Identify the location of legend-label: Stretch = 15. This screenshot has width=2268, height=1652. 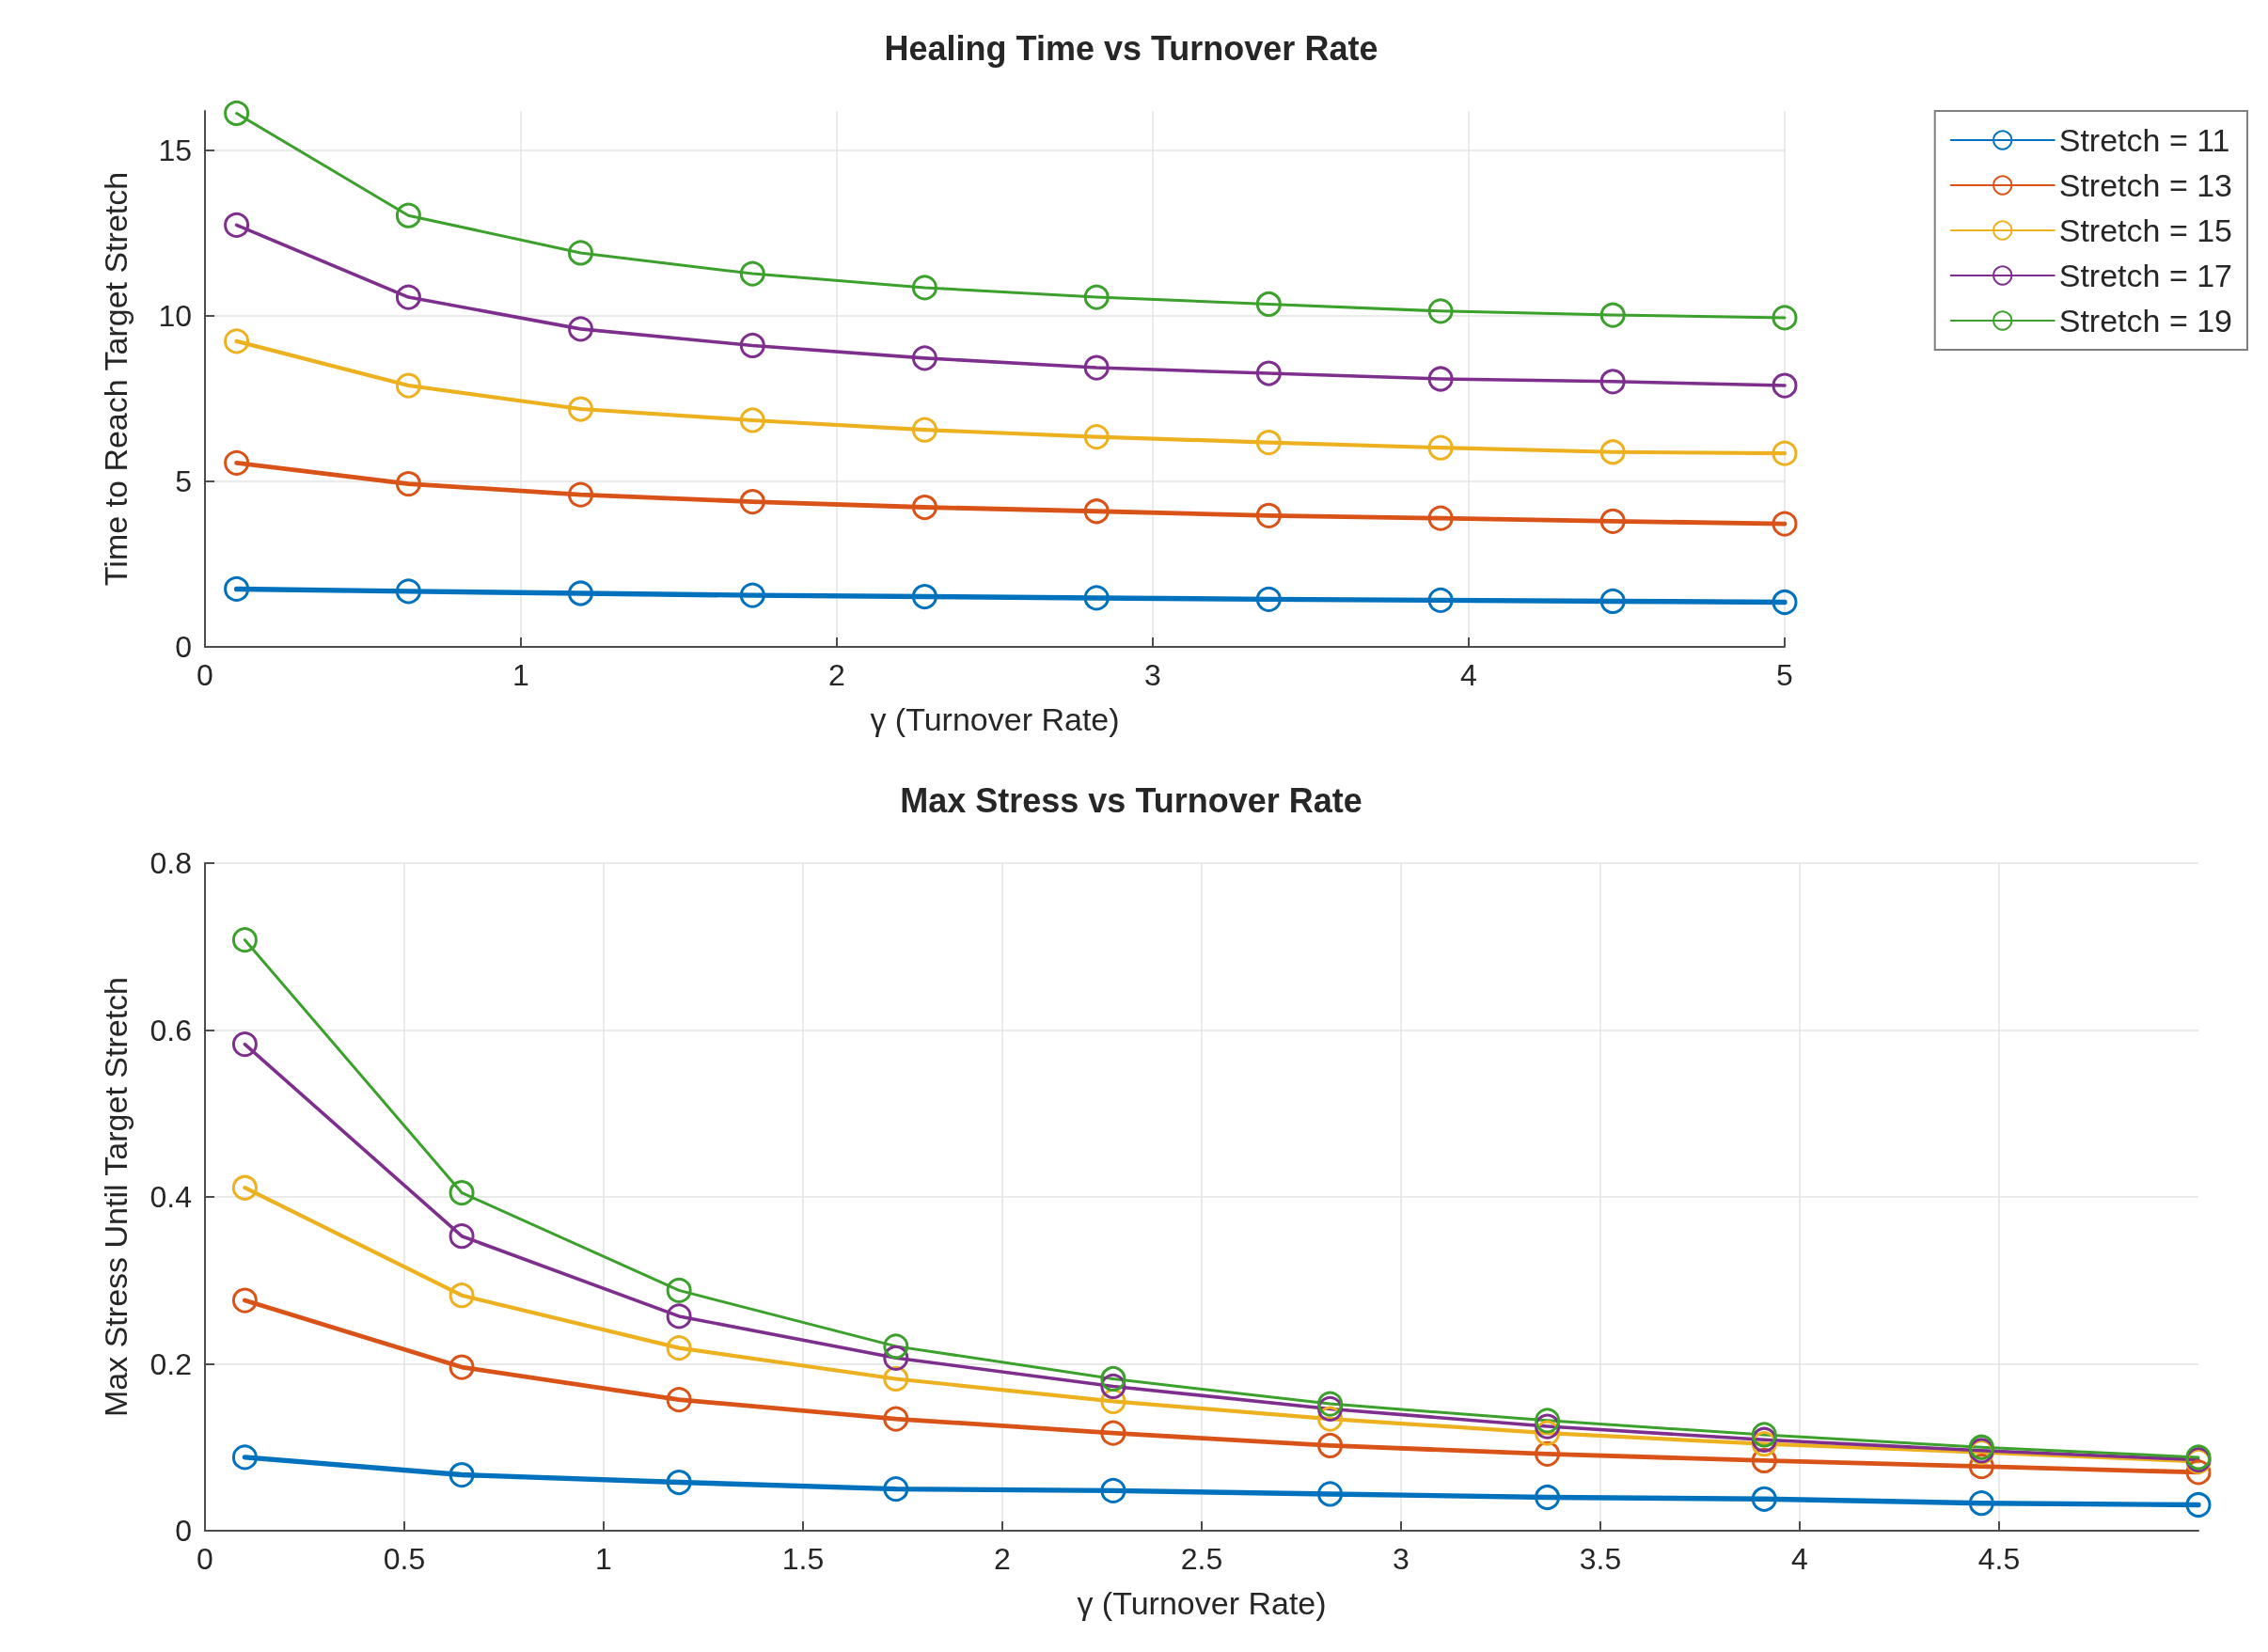
(2145, 230).